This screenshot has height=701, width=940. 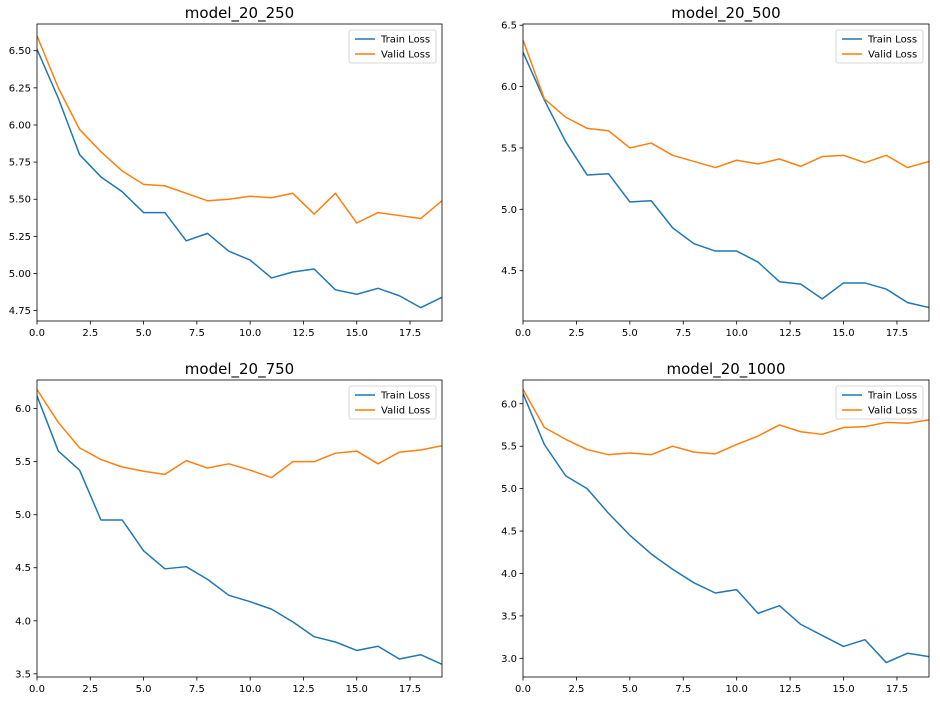 I want to click on subplot-title: model_20_250, so click(x=239, y=13).